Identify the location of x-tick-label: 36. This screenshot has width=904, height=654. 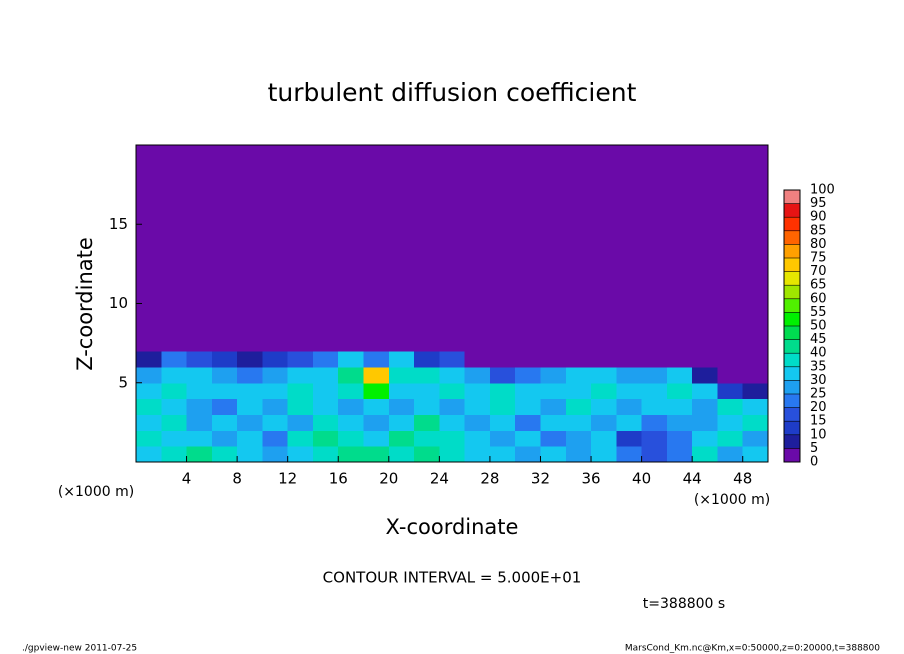
(590, 479).